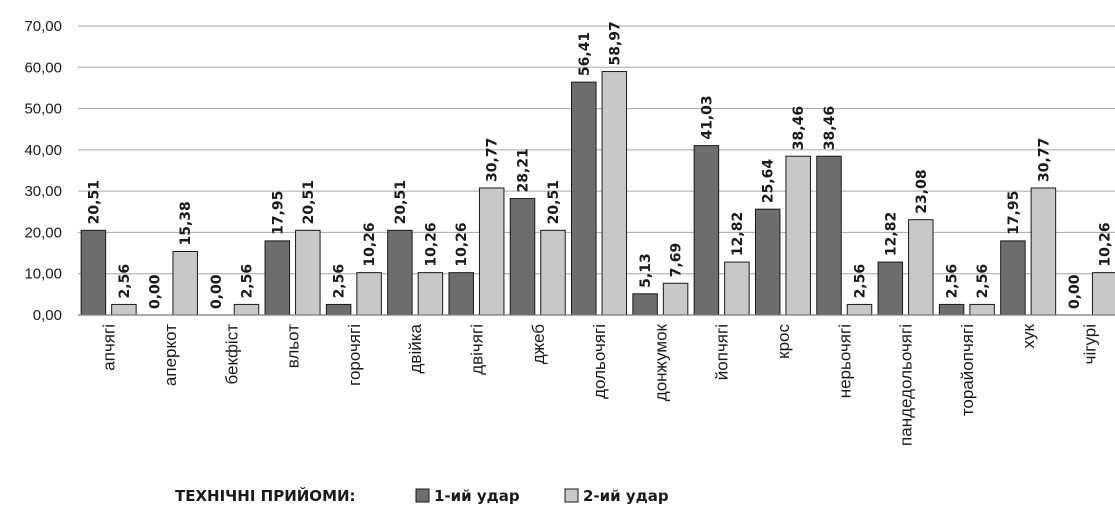 This screenshot has width=1115, height=506. Describe the element at coordinates (47, 315) in the screenshot. I see `y-tick-label: 0,00` at that location.